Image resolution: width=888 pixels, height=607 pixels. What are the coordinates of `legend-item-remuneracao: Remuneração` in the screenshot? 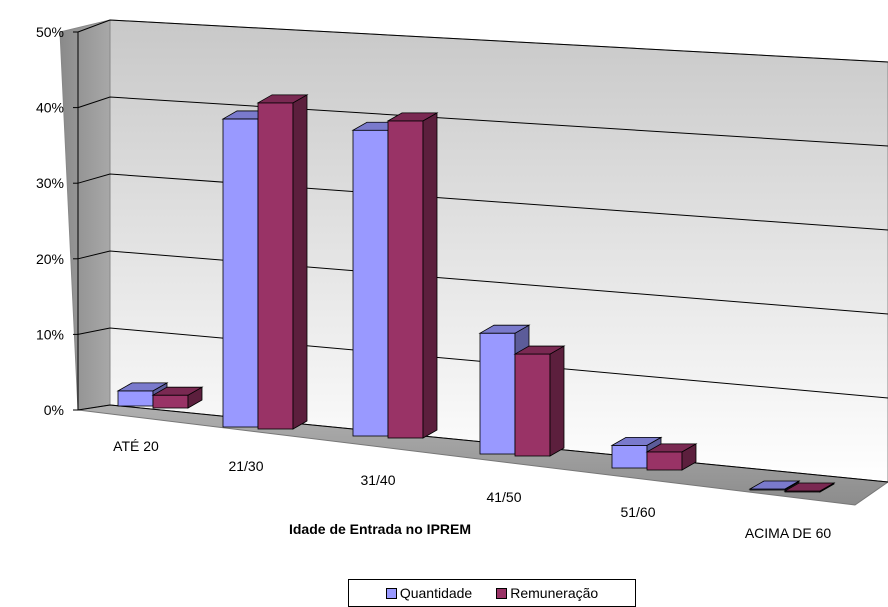 It's located at (547, 593).